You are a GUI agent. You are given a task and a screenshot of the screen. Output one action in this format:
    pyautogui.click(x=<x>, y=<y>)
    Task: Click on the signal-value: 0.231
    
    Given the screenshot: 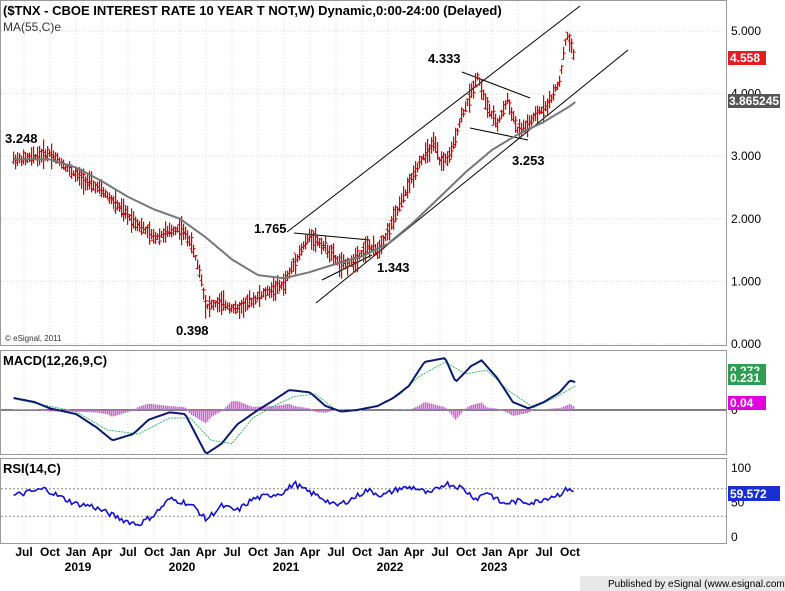 What is the action you would take?
    pyautogui.click(x=745, y=378)
    